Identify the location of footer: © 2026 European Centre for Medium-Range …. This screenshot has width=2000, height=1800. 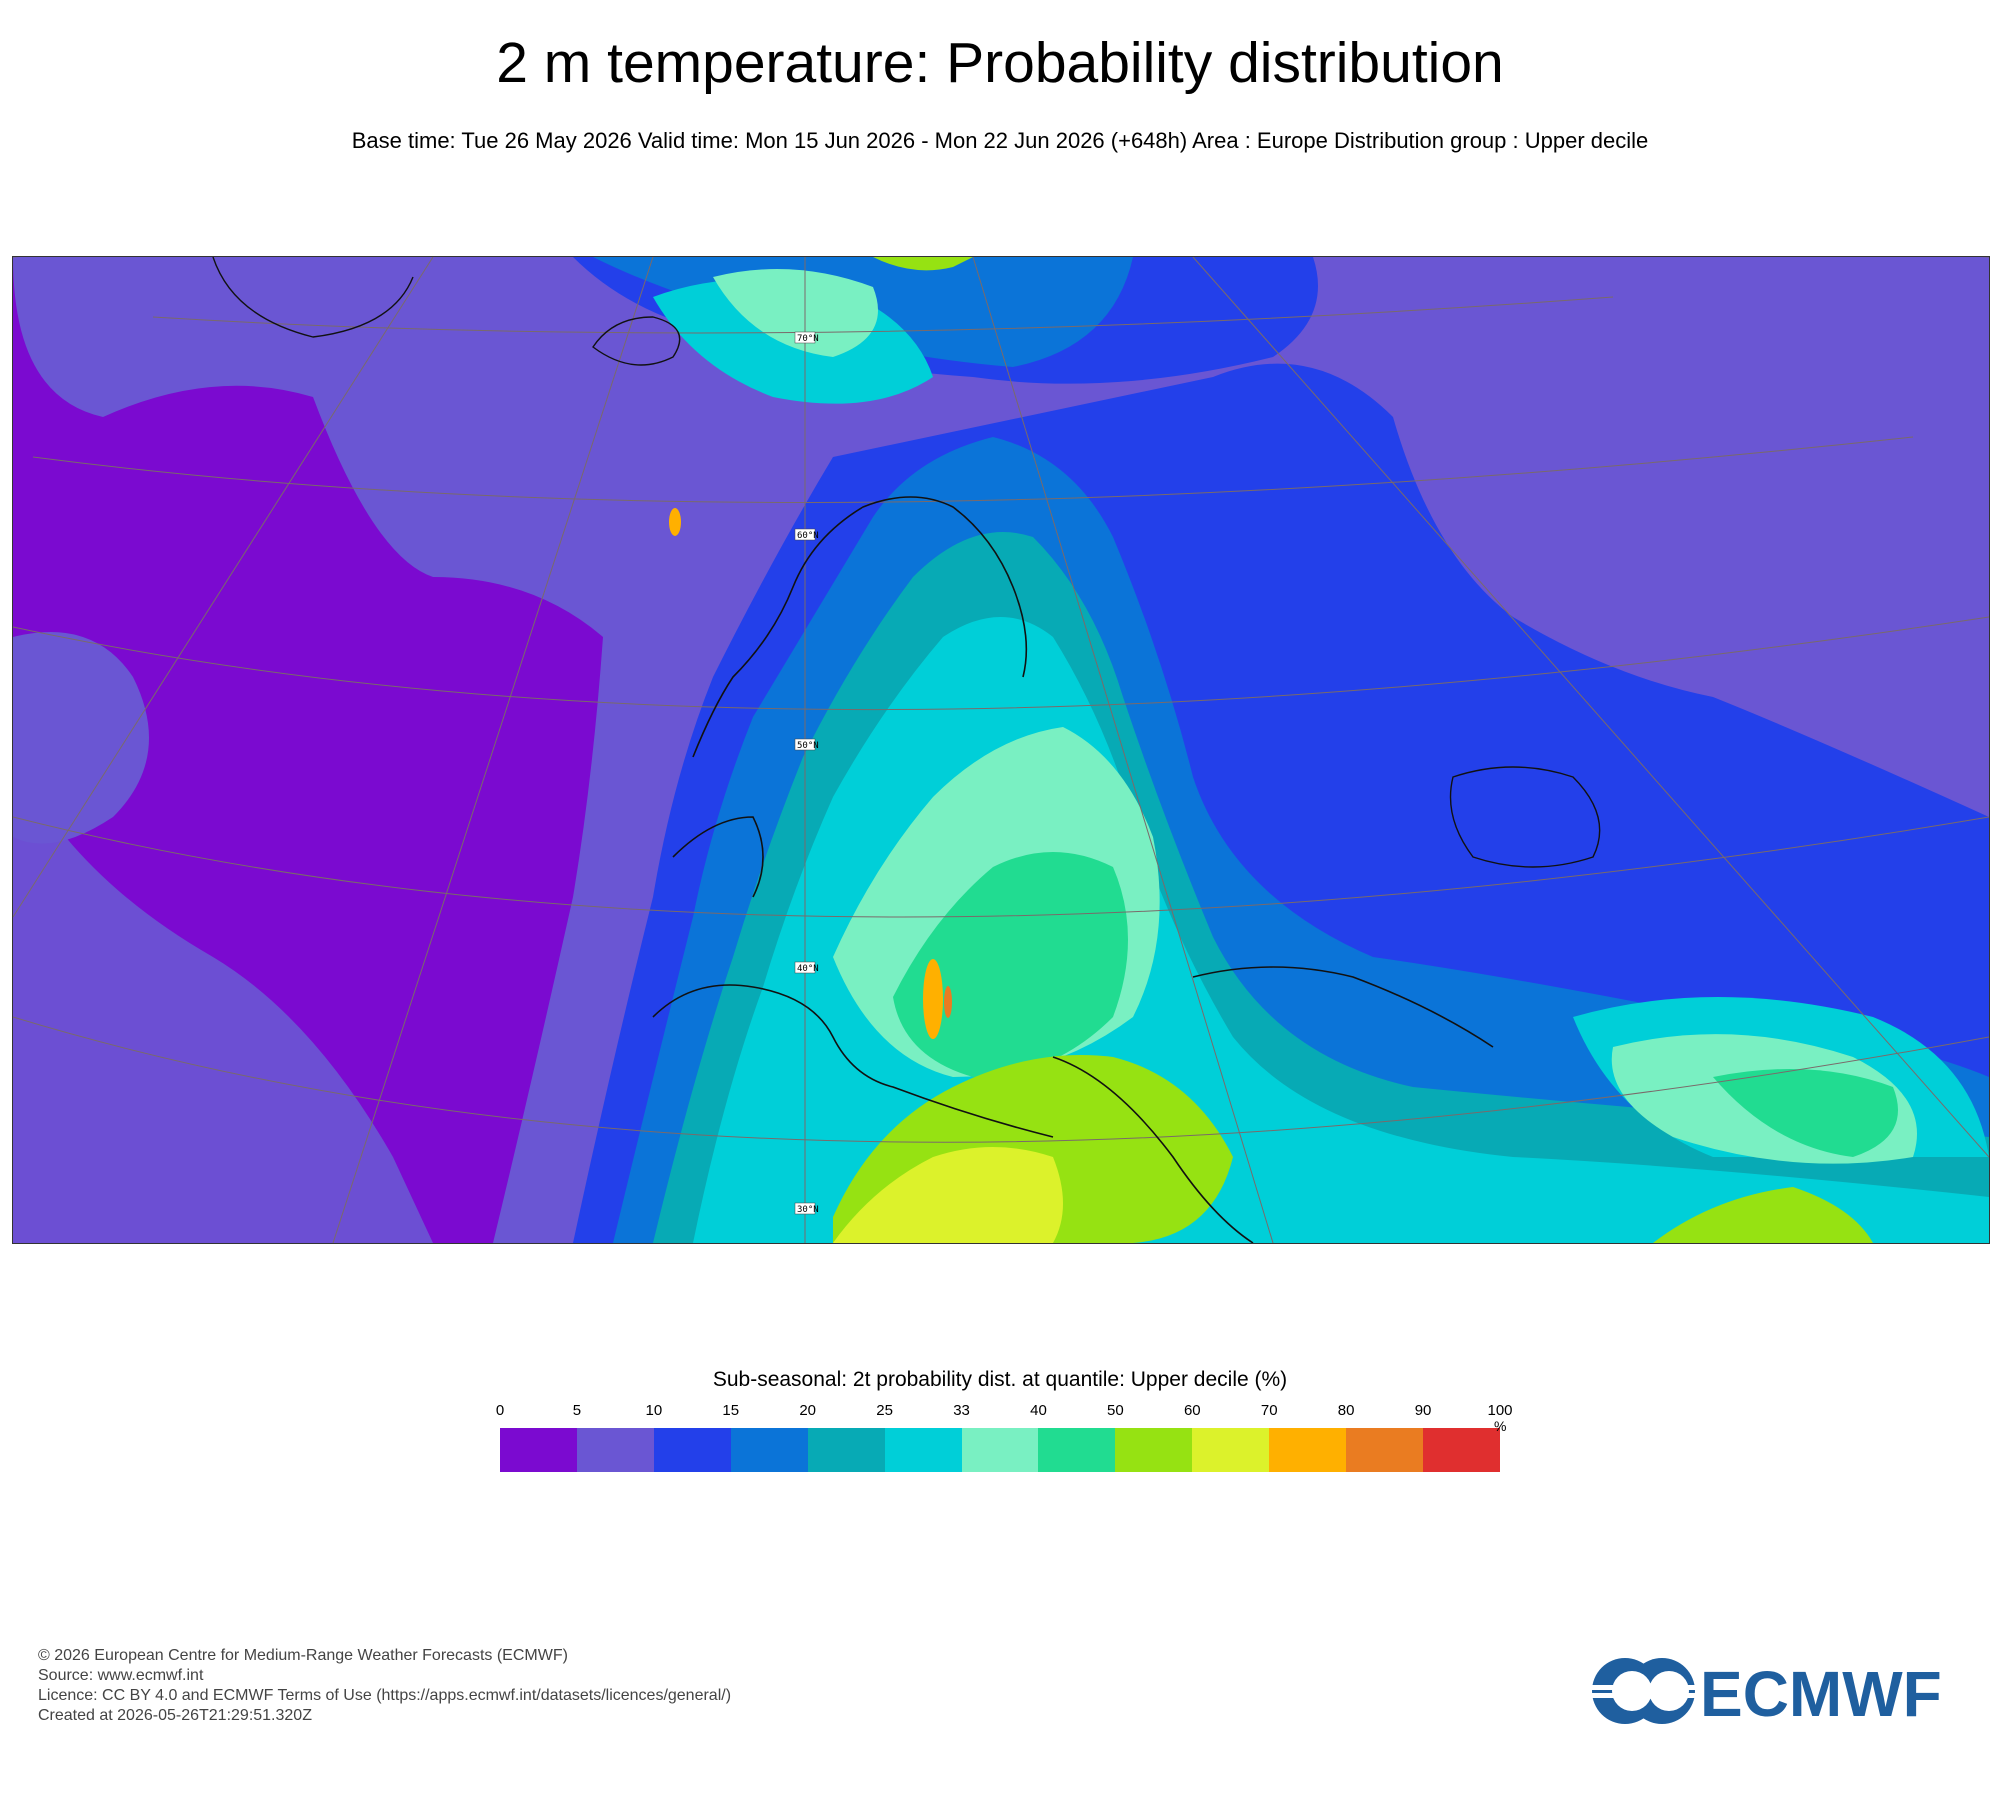
(384, 1686).